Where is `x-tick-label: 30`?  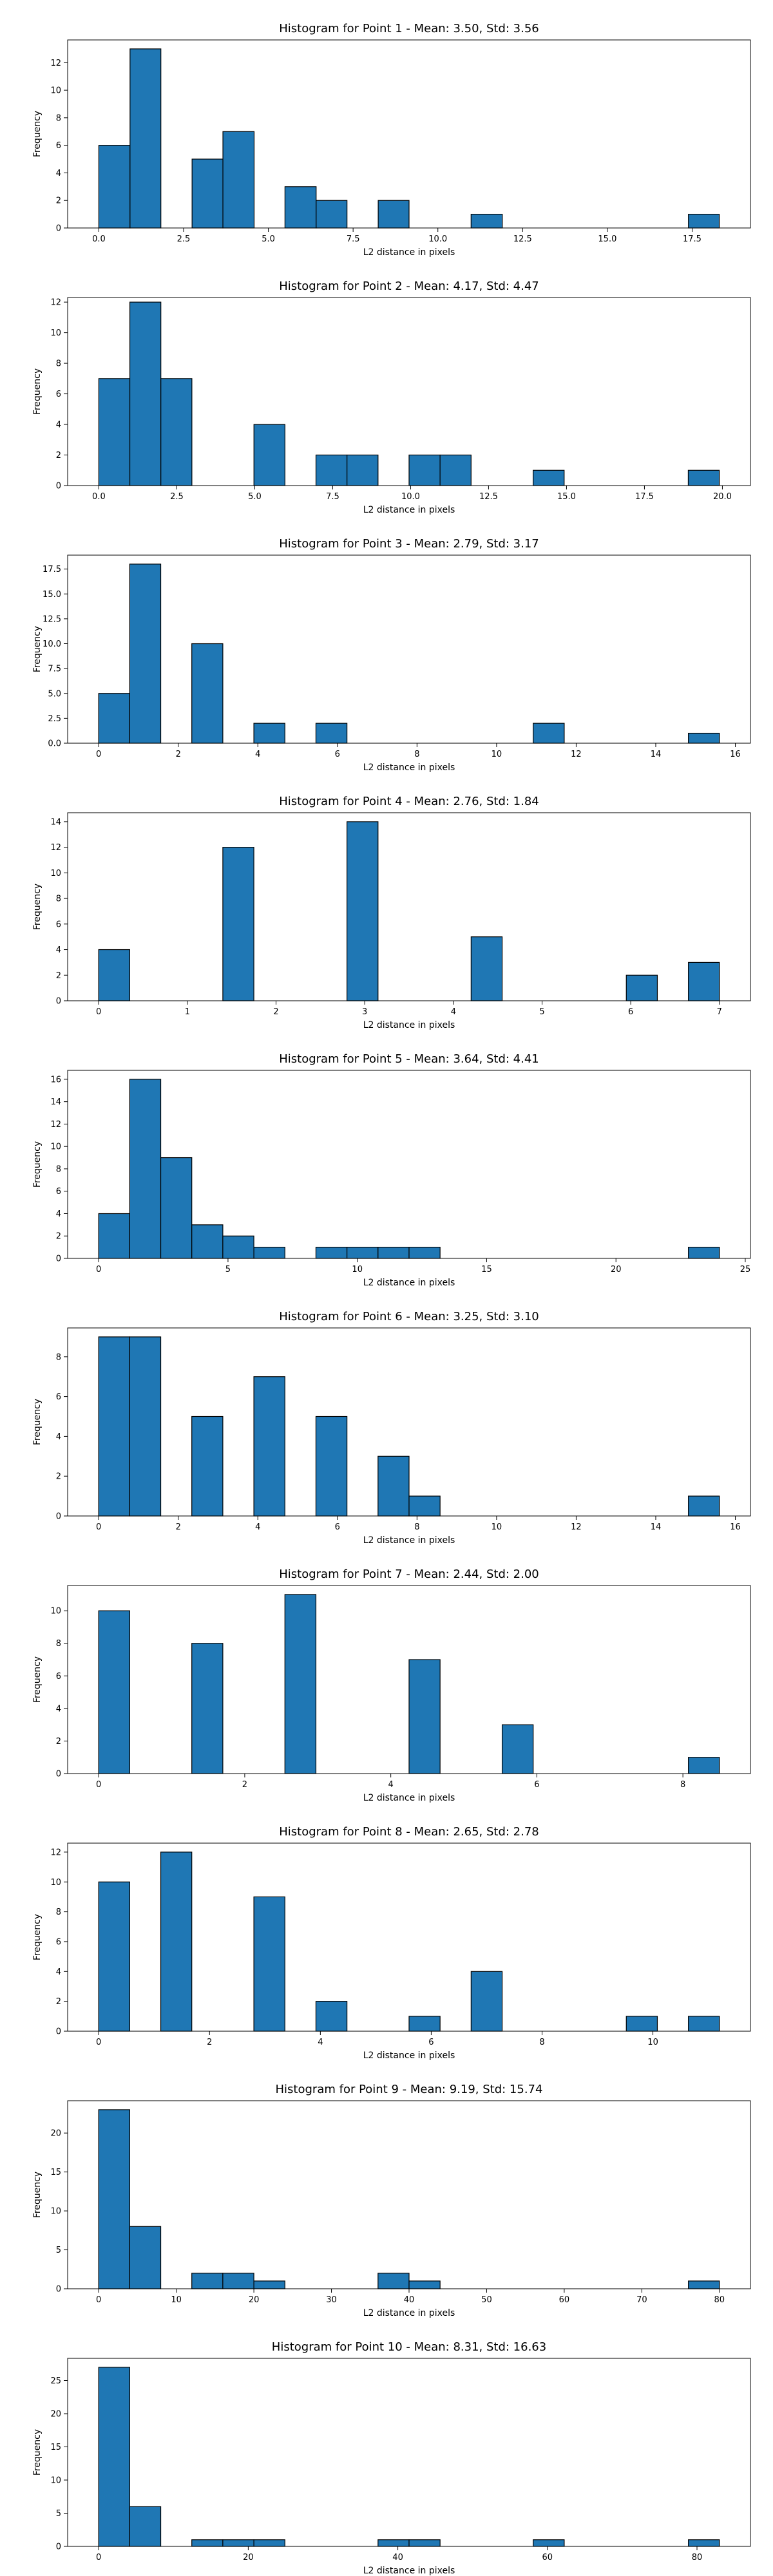 x-tick-label: 30 is located at coordinates (331, 2300).